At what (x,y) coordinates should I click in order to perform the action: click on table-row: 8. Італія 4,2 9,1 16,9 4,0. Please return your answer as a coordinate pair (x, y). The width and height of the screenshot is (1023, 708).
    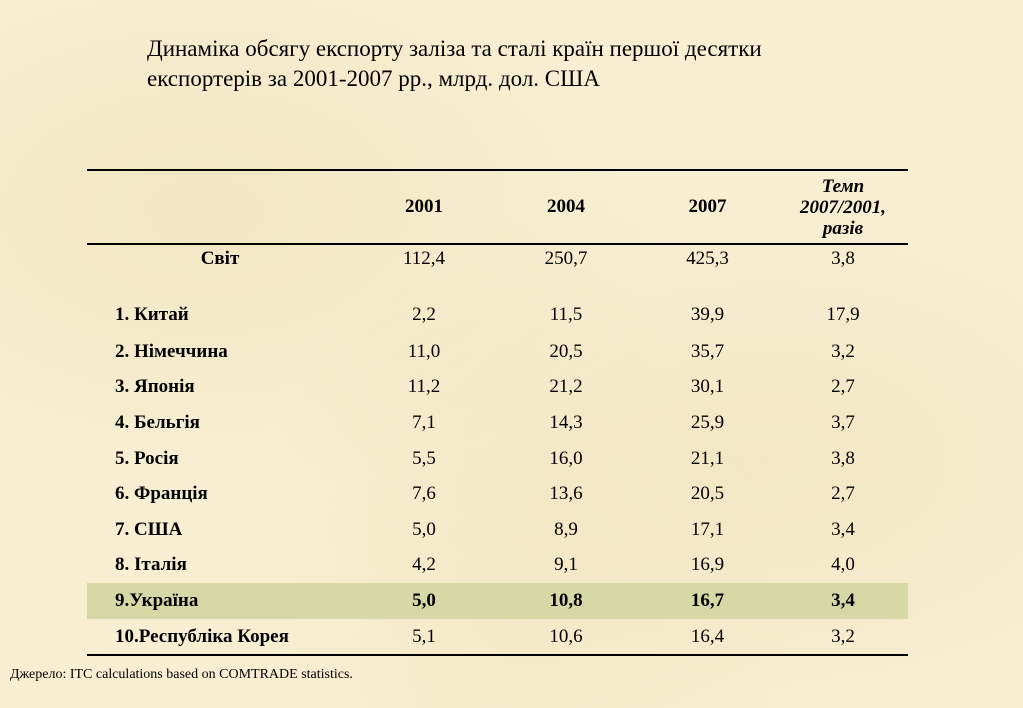
    Looking at the image, I should click on (497, 566).